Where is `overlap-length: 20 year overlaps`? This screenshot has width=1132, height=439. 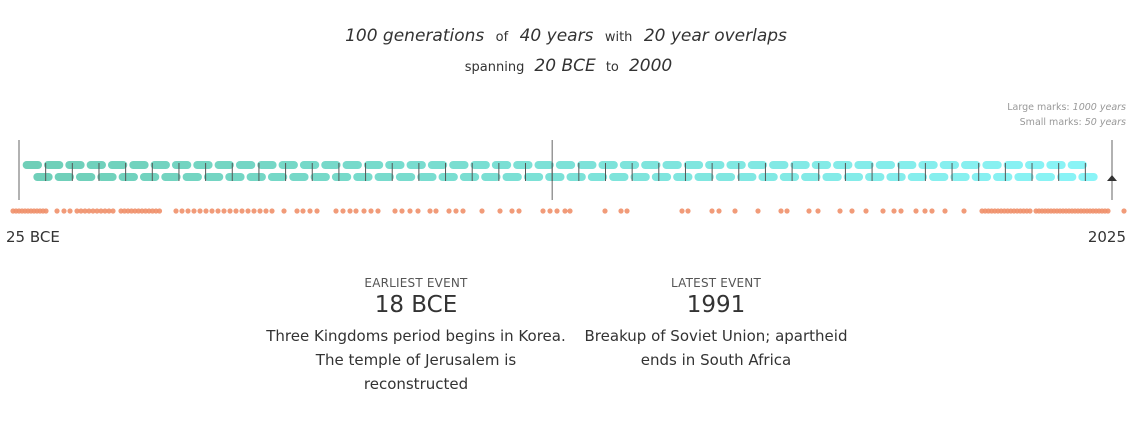
overlap-length: 20 year overlaps is located at coordinates (715, 36).